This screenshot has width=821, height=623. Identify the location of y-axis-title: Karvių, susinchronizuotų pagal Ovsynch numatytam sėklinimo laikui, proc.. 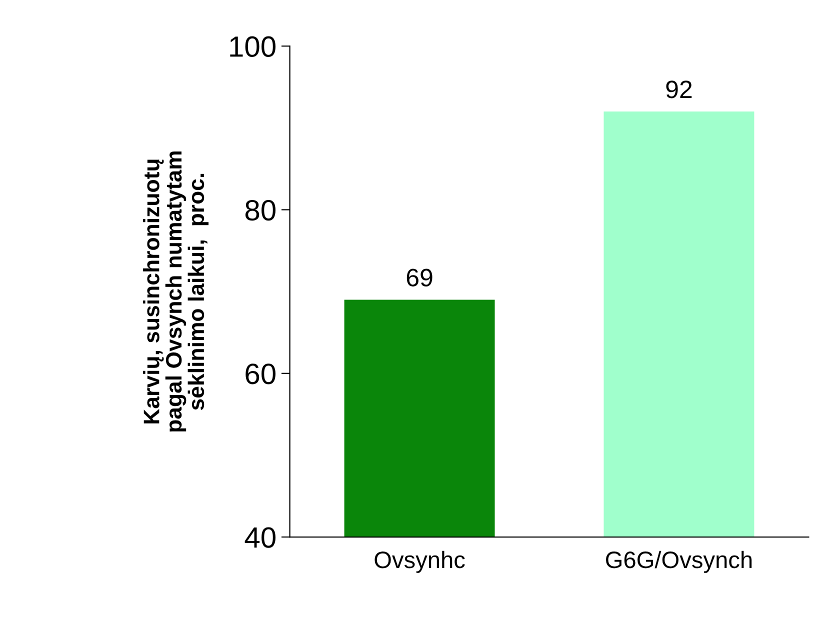
(176, 292).